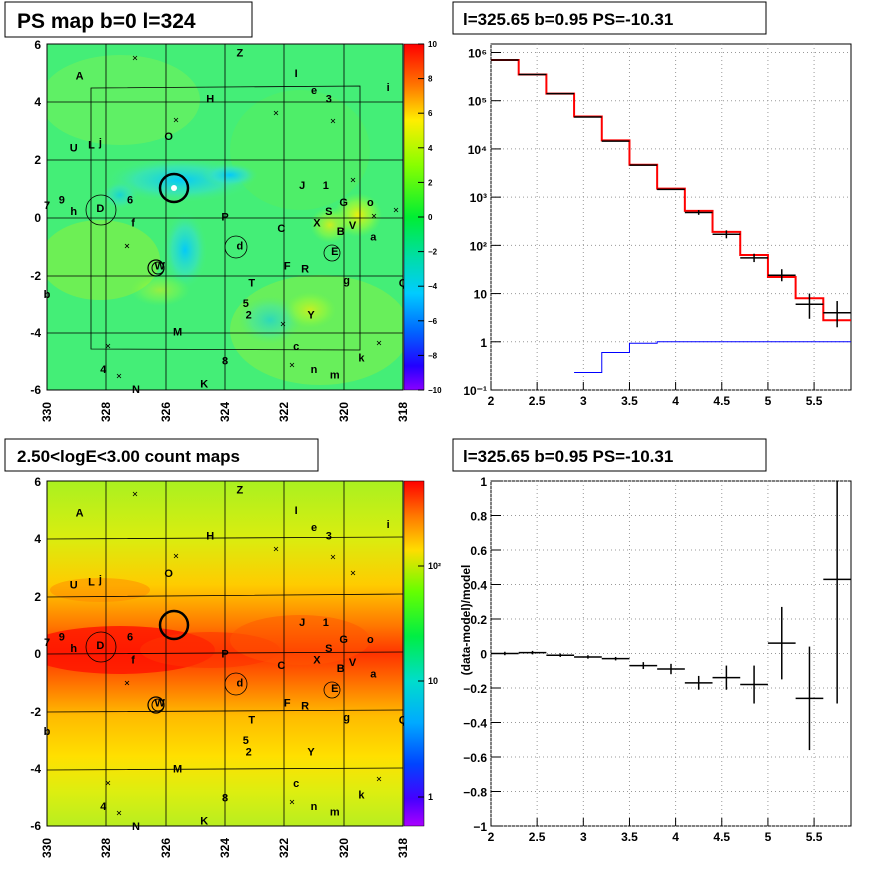  I want to click on count-map-ytick: 2, so click(37, 597).